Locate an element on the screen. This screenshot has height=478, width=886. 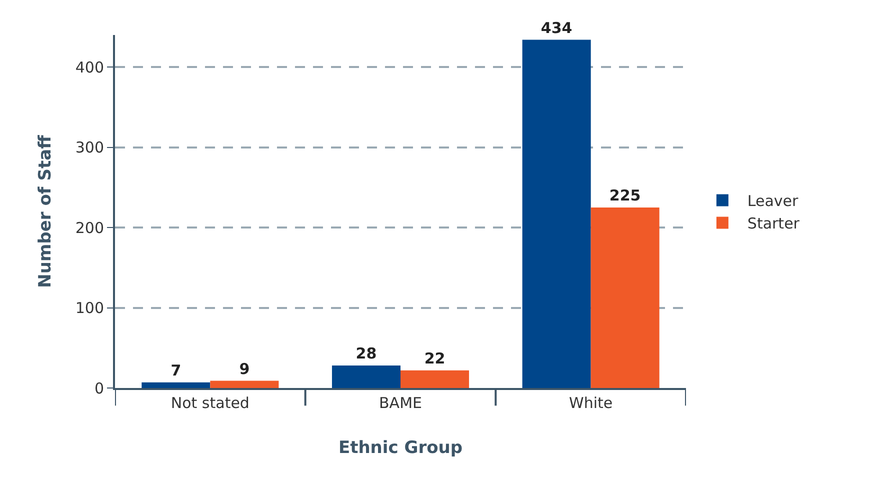
y-tick-label: 100 is located at coordinates (89, 308).